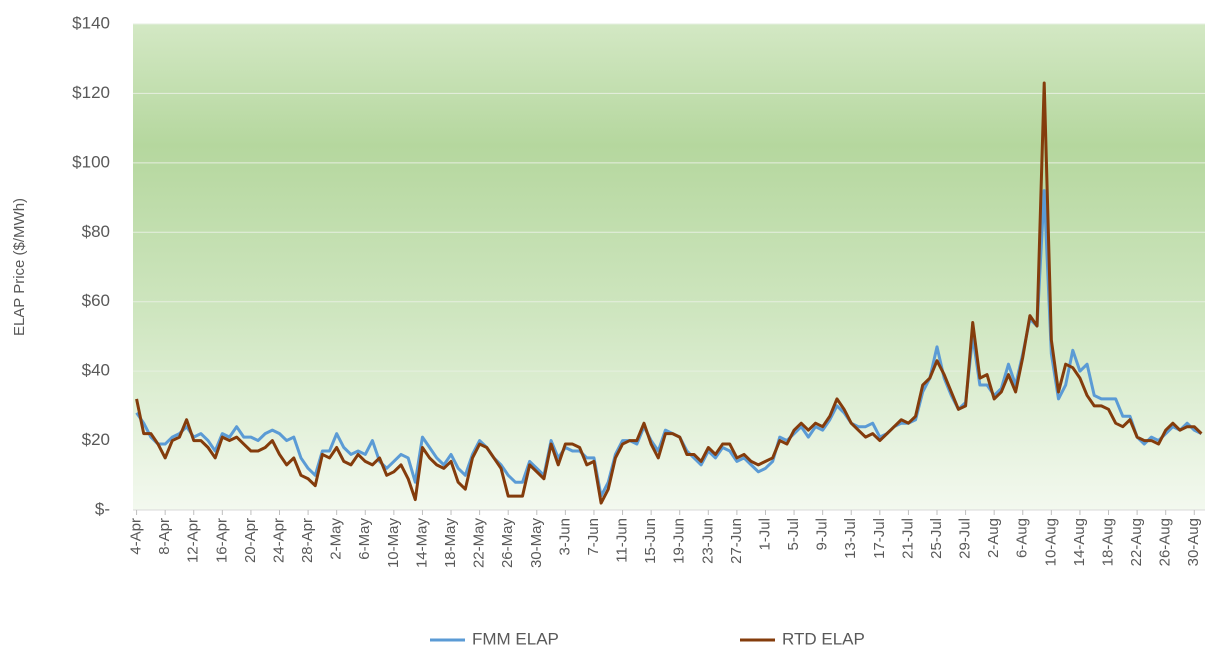 This screenshot has height=650, width=1211. I want to click on x-tick-label: 12-Apr, so click(193, 540).